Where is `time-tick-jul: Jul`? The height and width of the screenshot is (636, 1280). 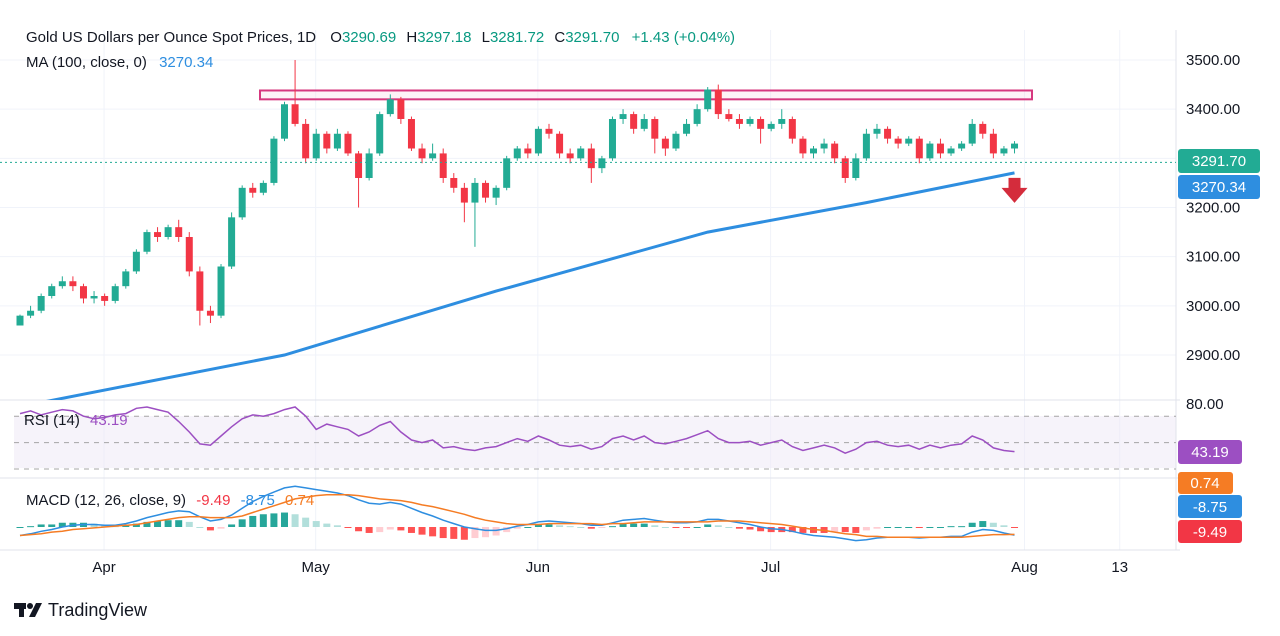
time-tick-jul: Jul is located at coordinates (770, 567).